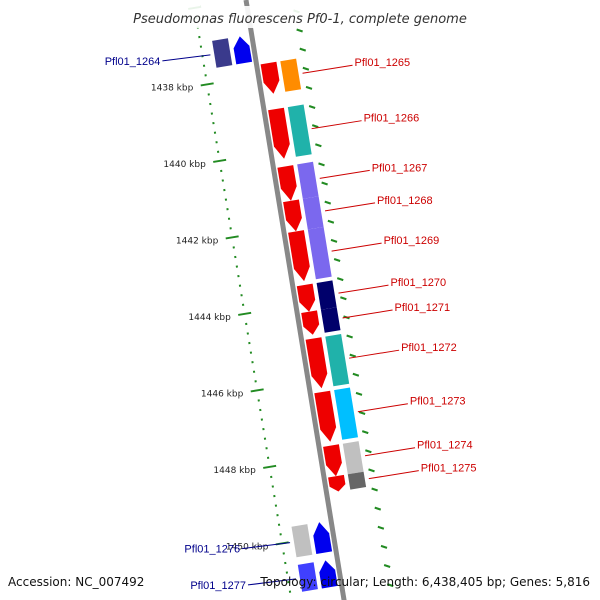 The image size is (600, 600). What do you see at coordinates (419, 283) in the screenshot?
I see `gene-label: Pfl01_1270` at bounding box center [419, 283].